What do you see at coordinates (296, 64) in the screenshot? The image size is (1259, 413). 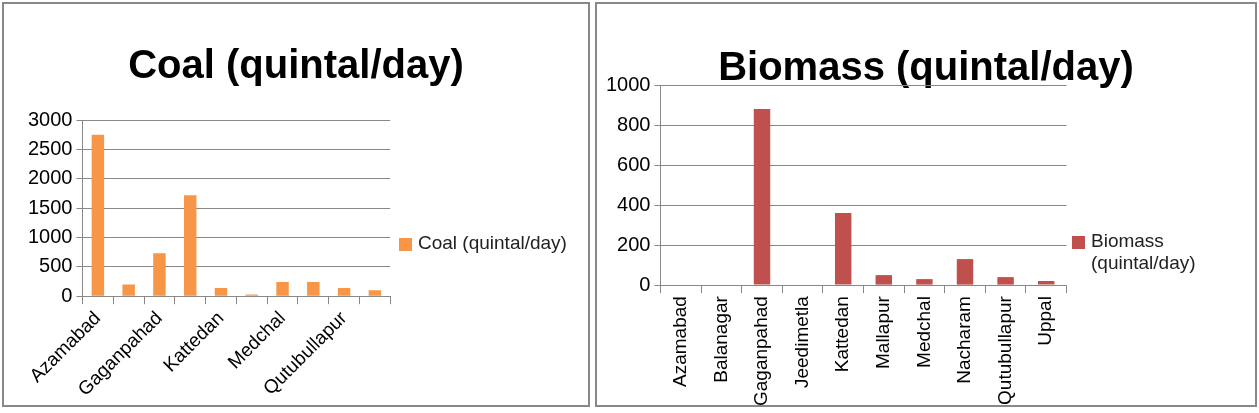 I see `chart-title: Coal (quintal/day)` at bounding box center [296, 64].